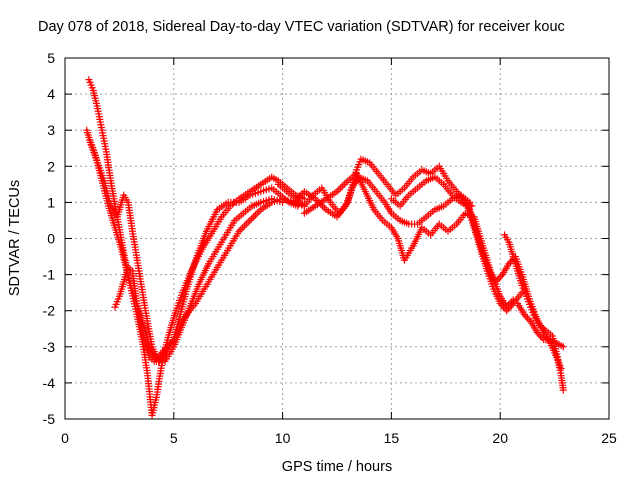  Describe the element at coordinates (500, 438) in the screenshot. I see `x-tick-label: 20` at that location.